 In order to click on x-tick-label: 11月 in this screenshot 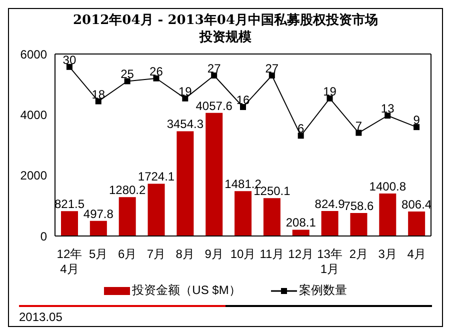, I will do `click(272, 254)`.